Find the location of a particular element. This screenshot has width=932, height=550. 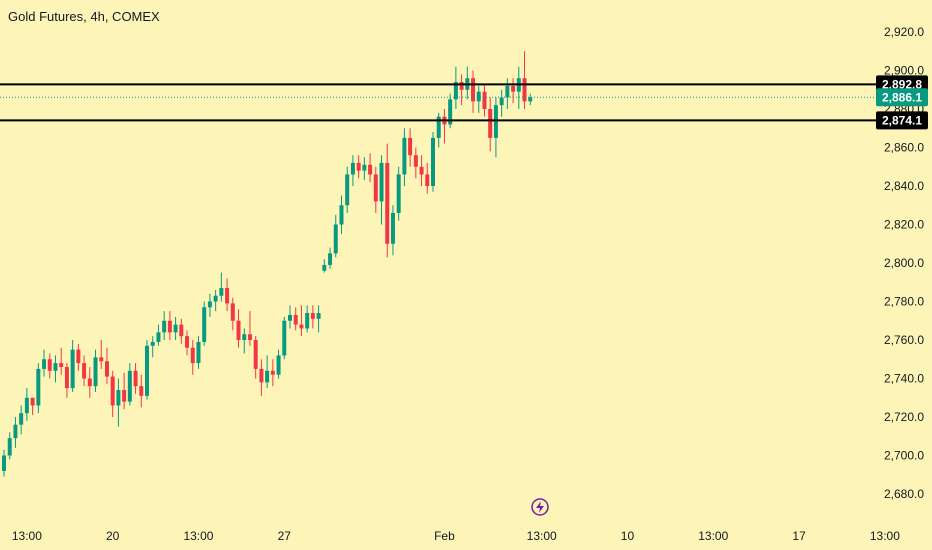

y-tick-label: 2,780.0 is located at coordinates (904, 302).